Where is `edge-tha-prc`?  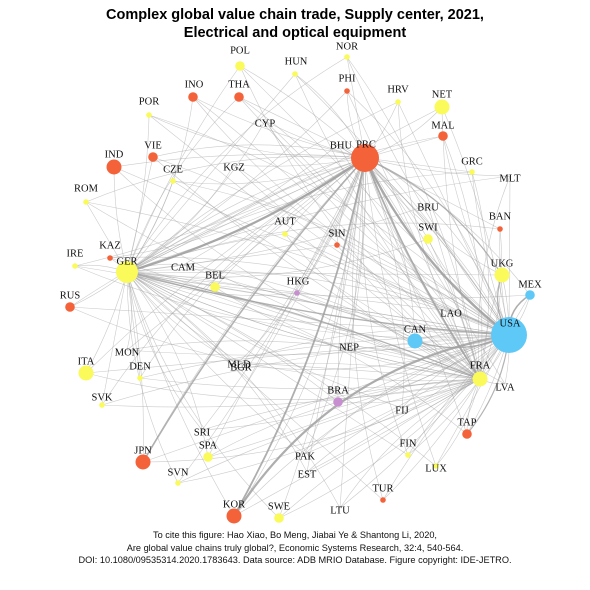 edge-tha-prc is located at coordinates (302, 127).